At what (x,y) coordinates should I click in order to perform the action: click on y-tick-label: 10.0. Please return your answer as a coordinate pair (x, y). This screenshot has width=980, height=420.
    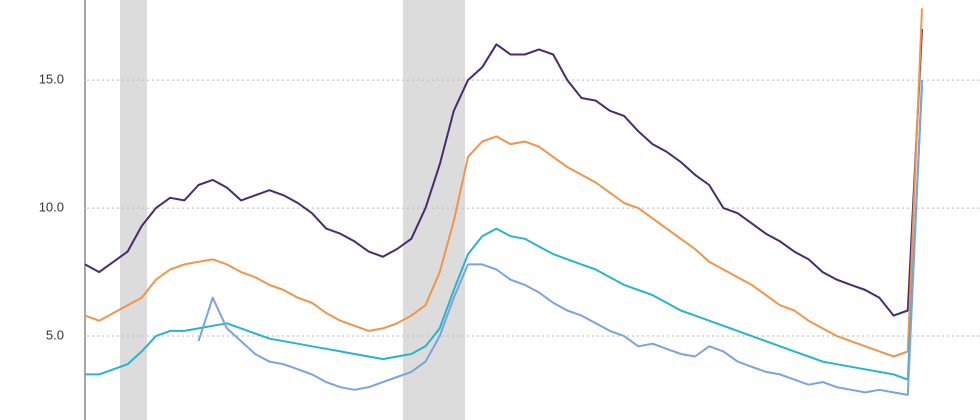
    Looking at the image, I should click on (51, 207).